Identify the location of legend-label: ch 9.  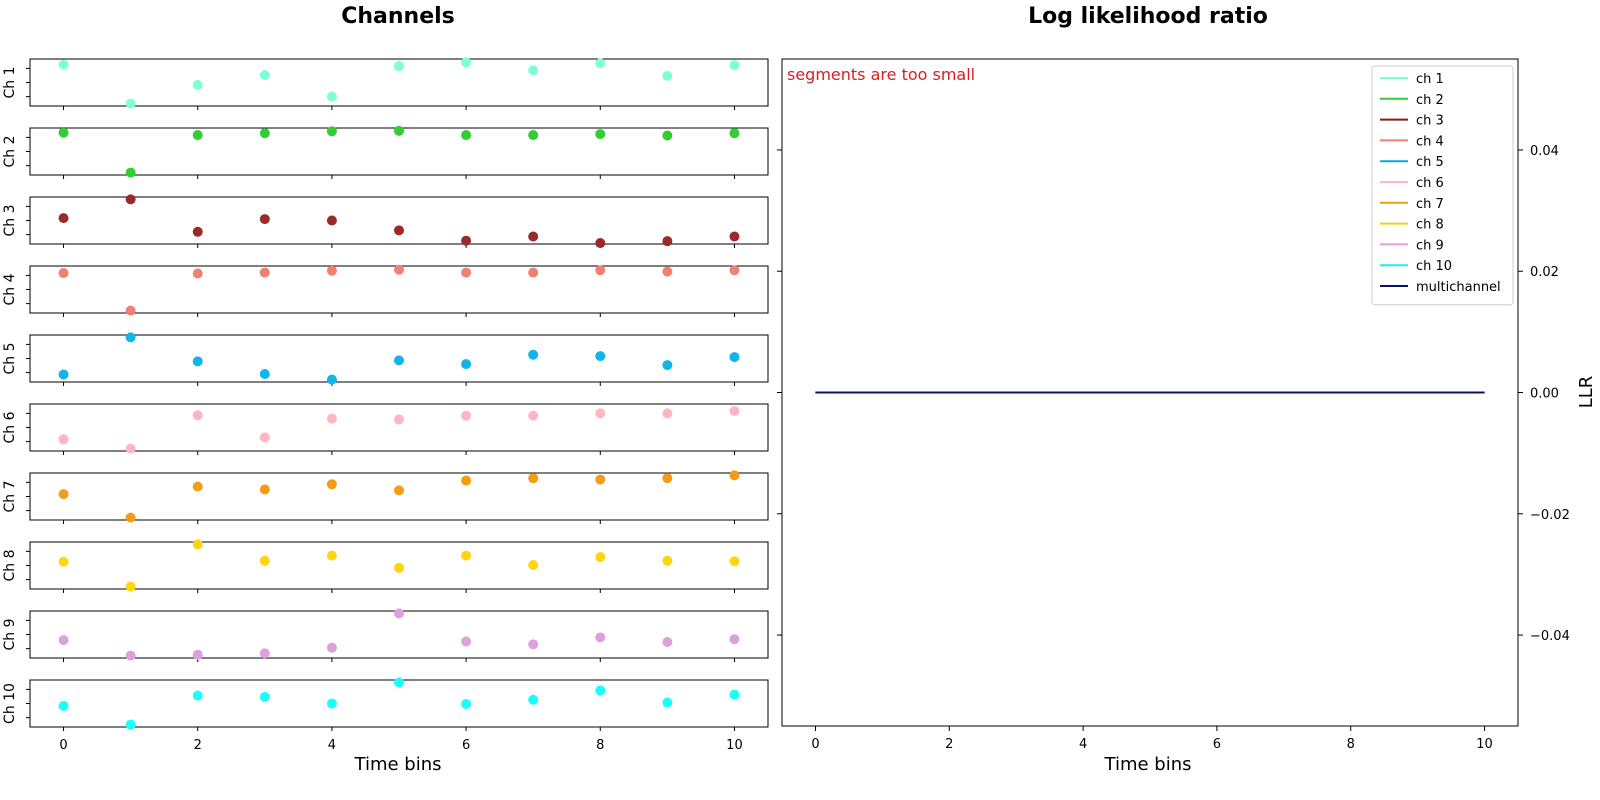
(1430, 245).